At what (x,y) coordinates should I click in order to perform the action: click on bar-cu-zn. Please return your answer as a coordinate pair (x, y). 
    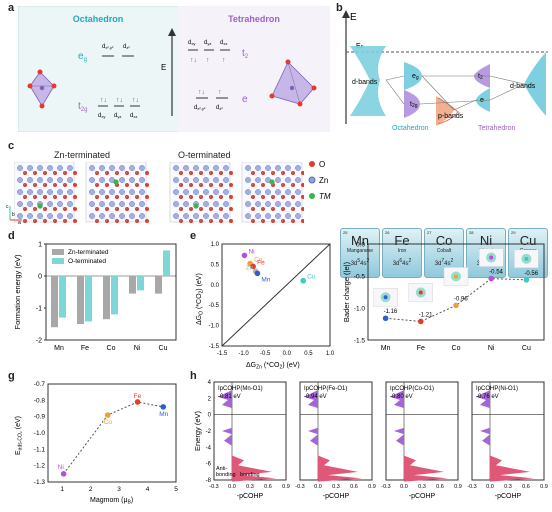
    Looking at the image, I should click on (158, 285).